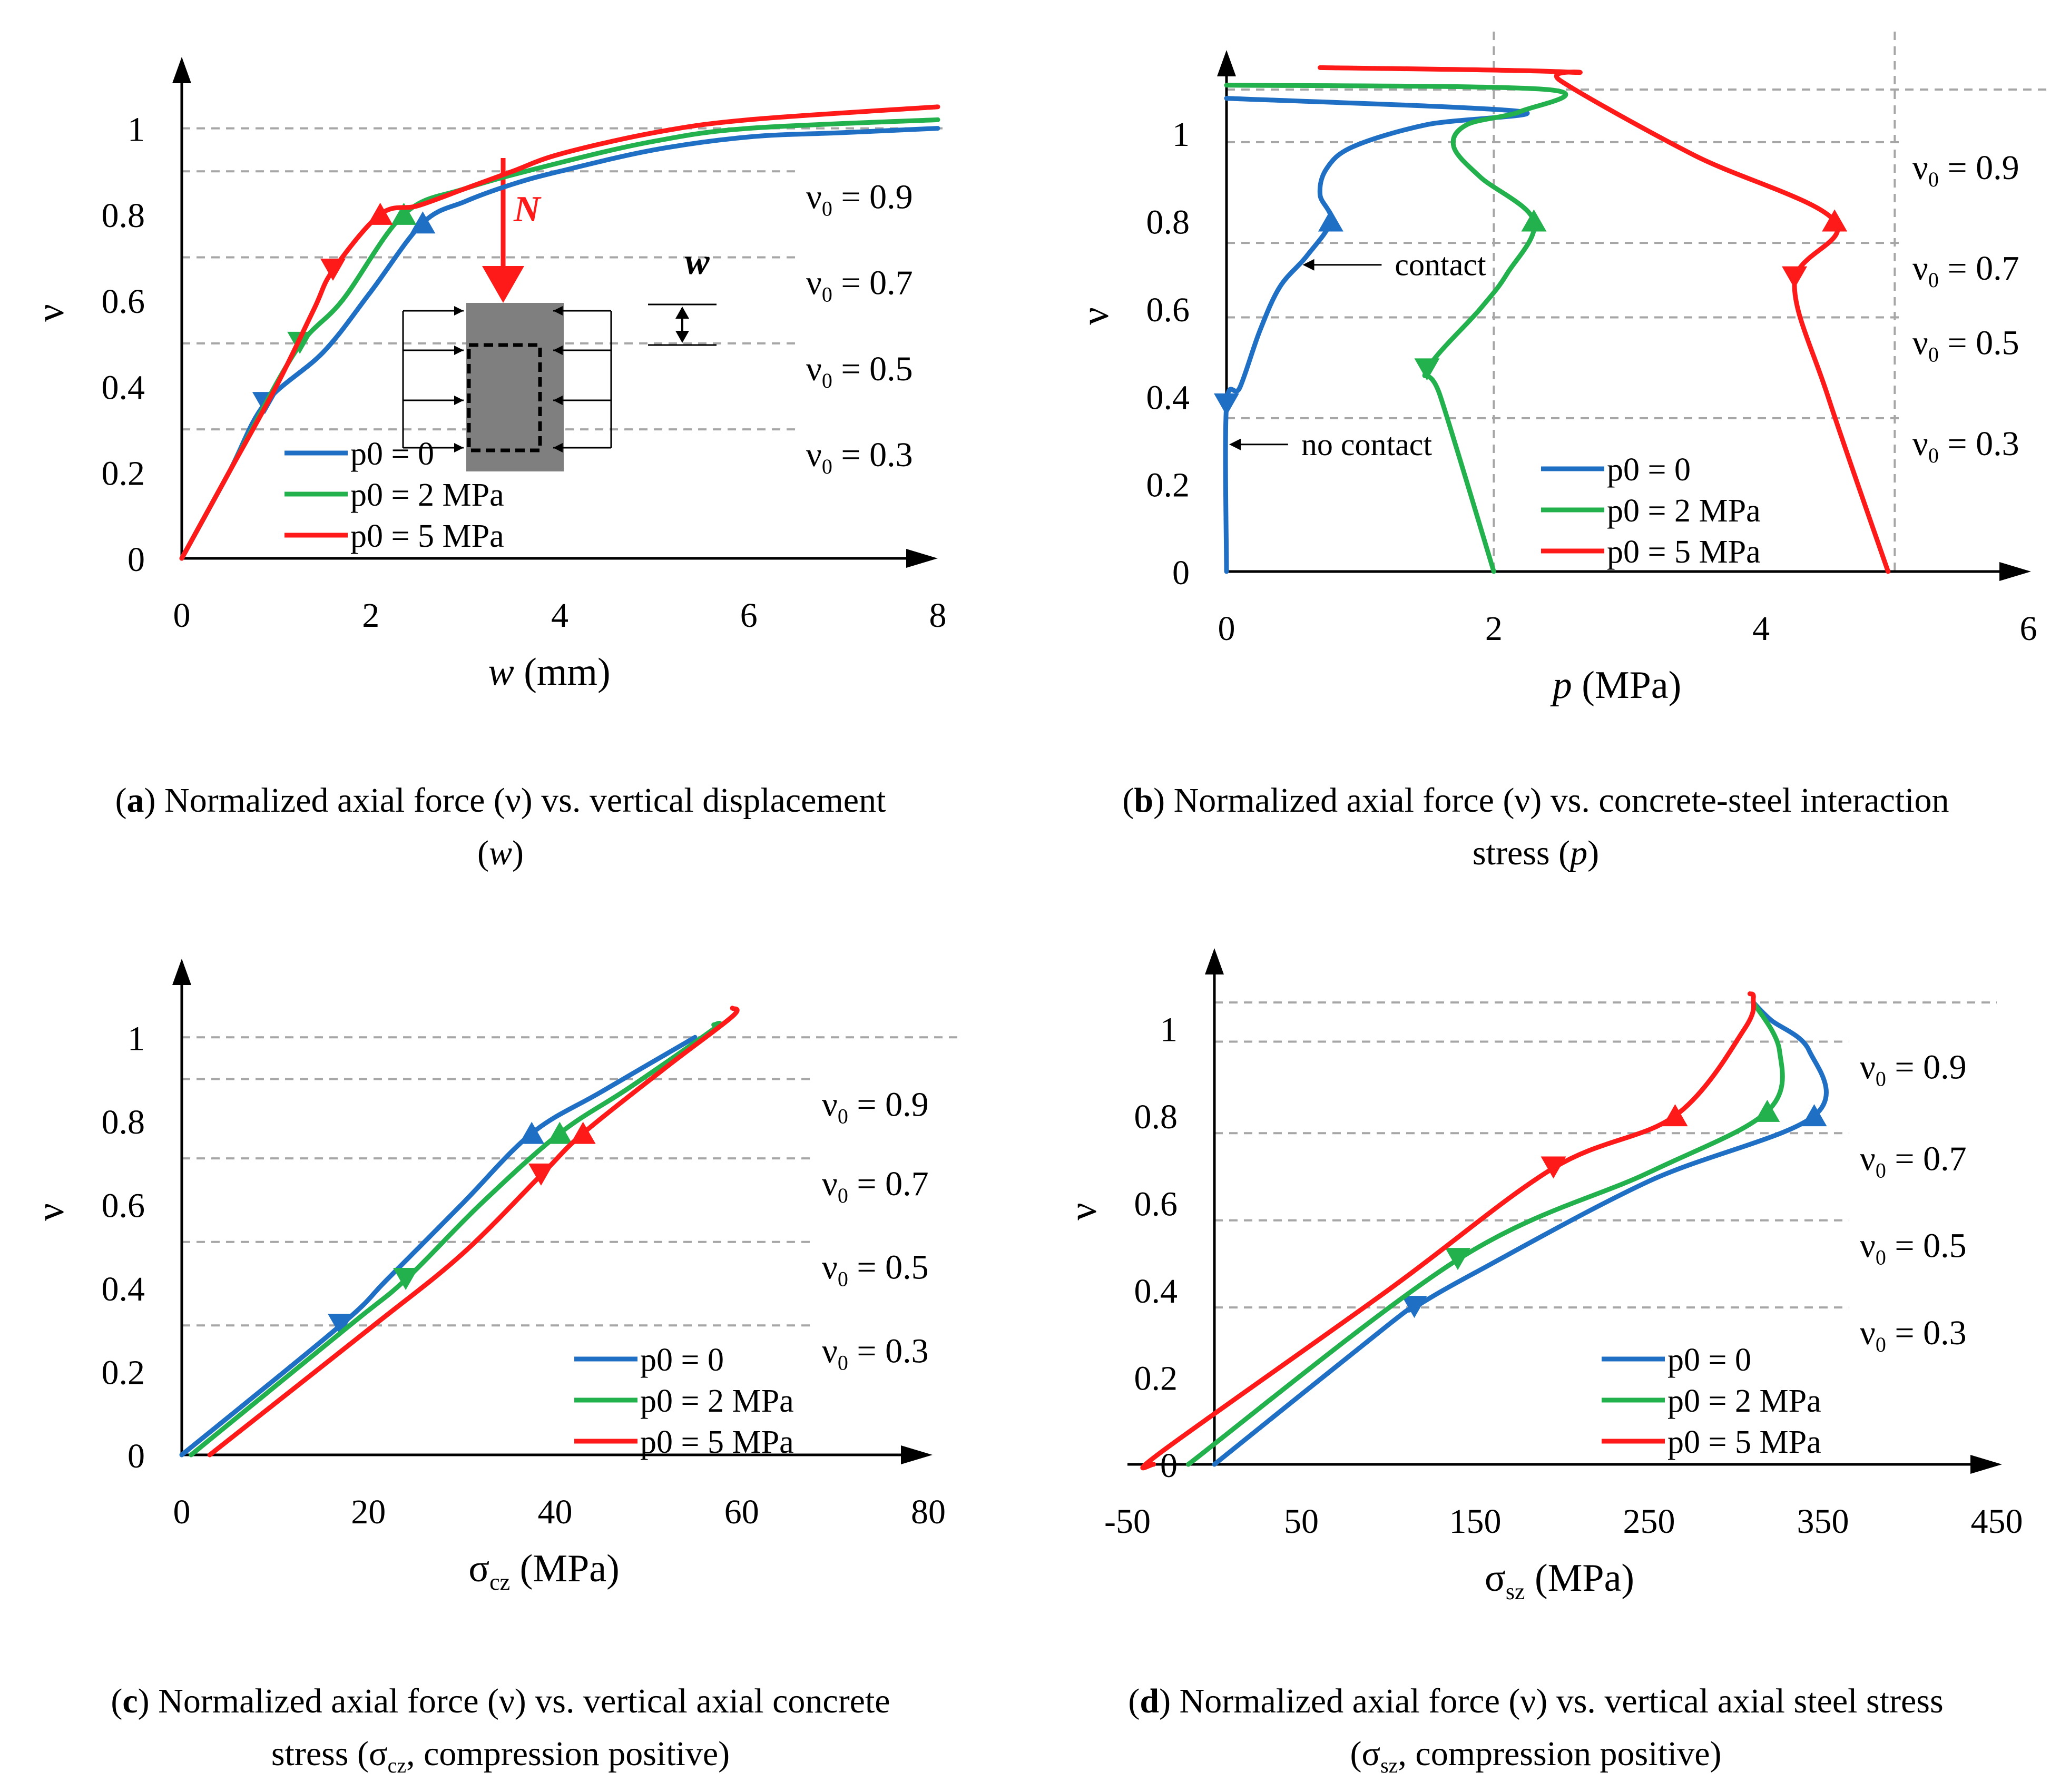 This screenshot has height=1792, width=2070. Describe the element at coordinates (1494, 628) in the screenshot. I see `x-tick-label: 2` at that location.